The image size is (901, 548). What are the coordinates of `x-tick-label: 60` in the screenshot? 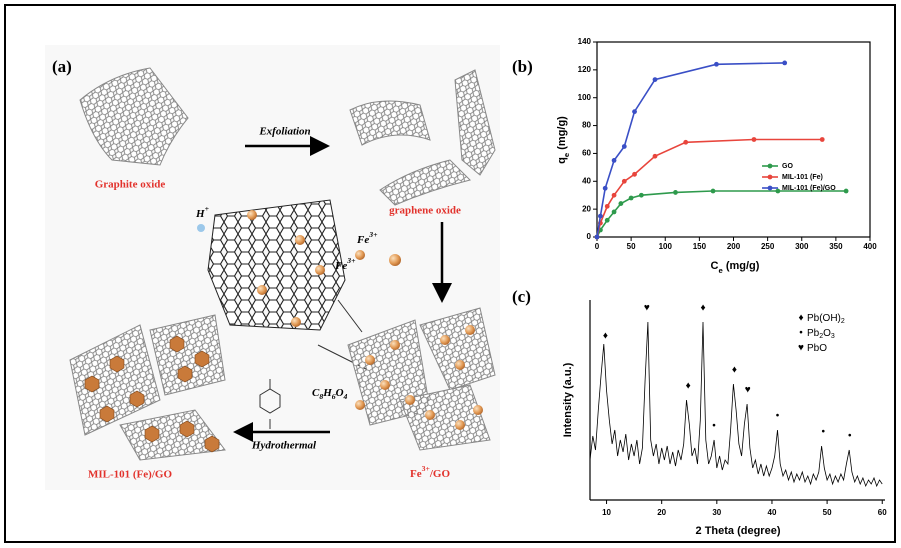 It's located at (882, 512).